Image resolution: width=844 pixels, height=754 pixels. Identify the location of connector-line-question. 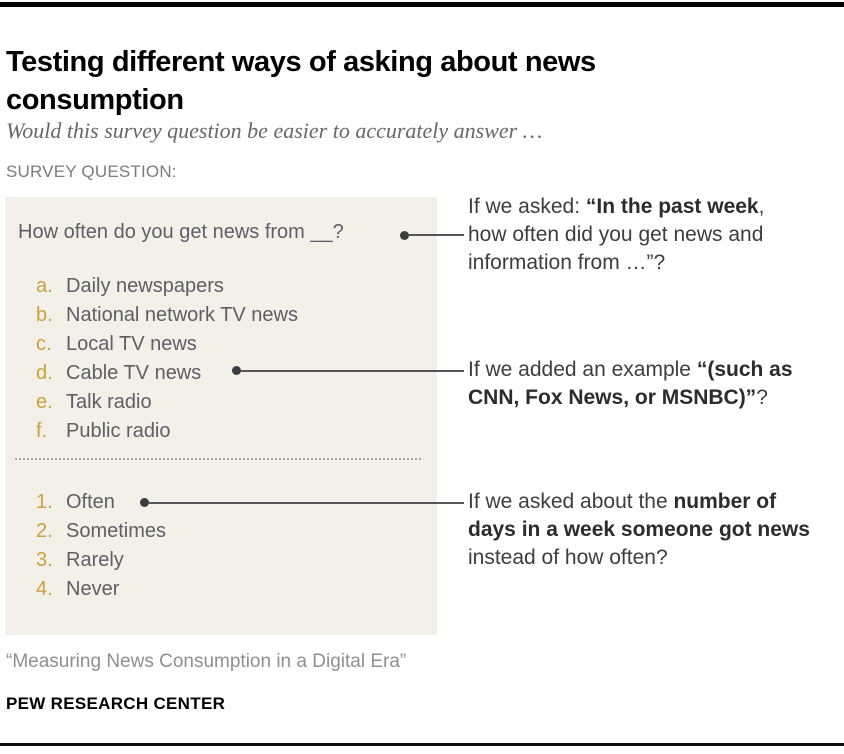
(436, 235).